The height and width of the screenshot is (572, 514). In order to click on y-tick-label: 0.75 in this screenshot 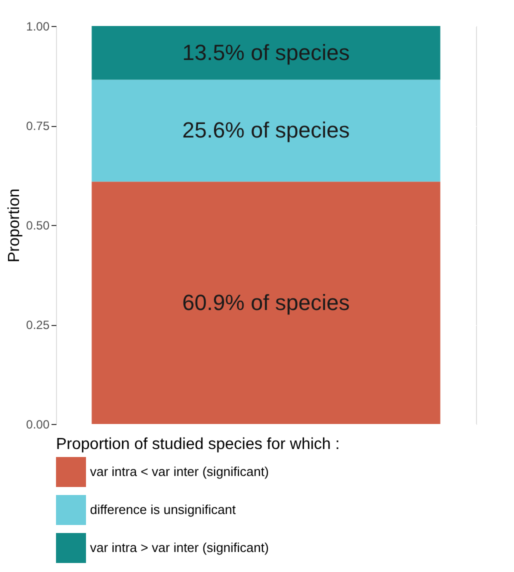, I will do `click(38, 126)`.